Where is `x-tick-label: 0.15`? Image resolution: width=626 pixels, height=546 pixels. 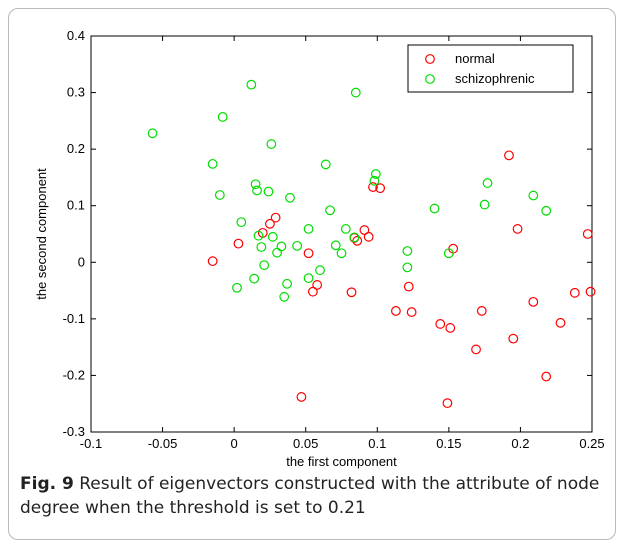 x-tick-label: 0.15 is located at coordinates (448, 443).